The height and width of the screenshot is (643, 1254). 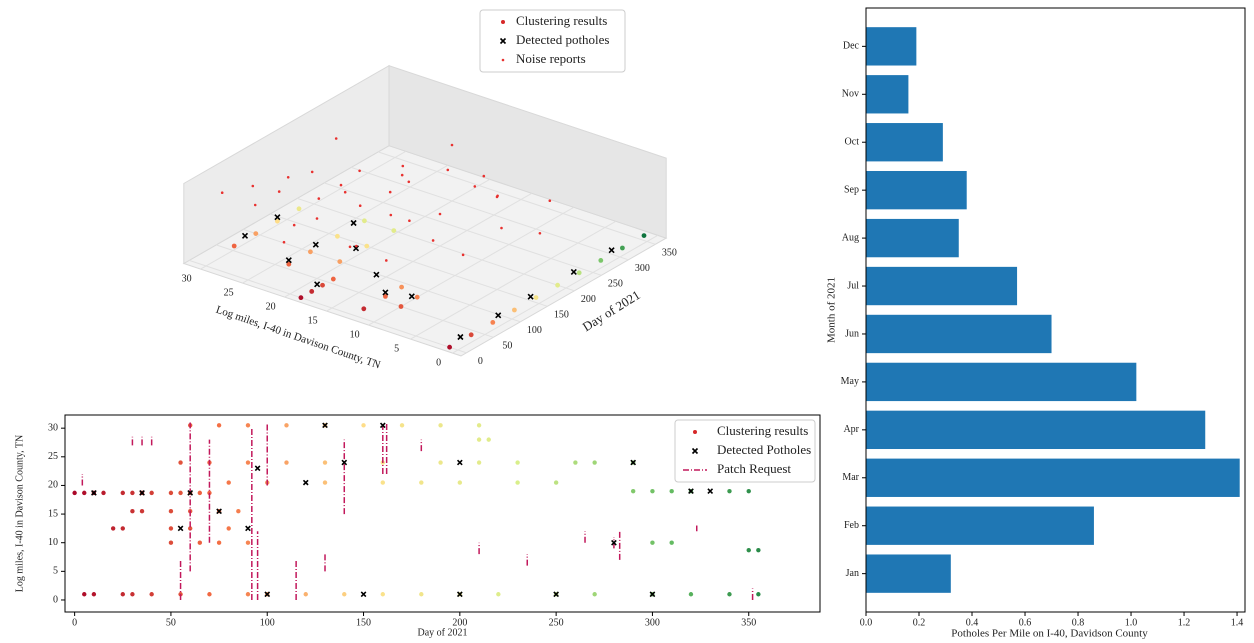 What do you see at coordinates (852, 333) in the screenshot?
I see `y-tick-label: Jun` at bounding box center [852, 333].